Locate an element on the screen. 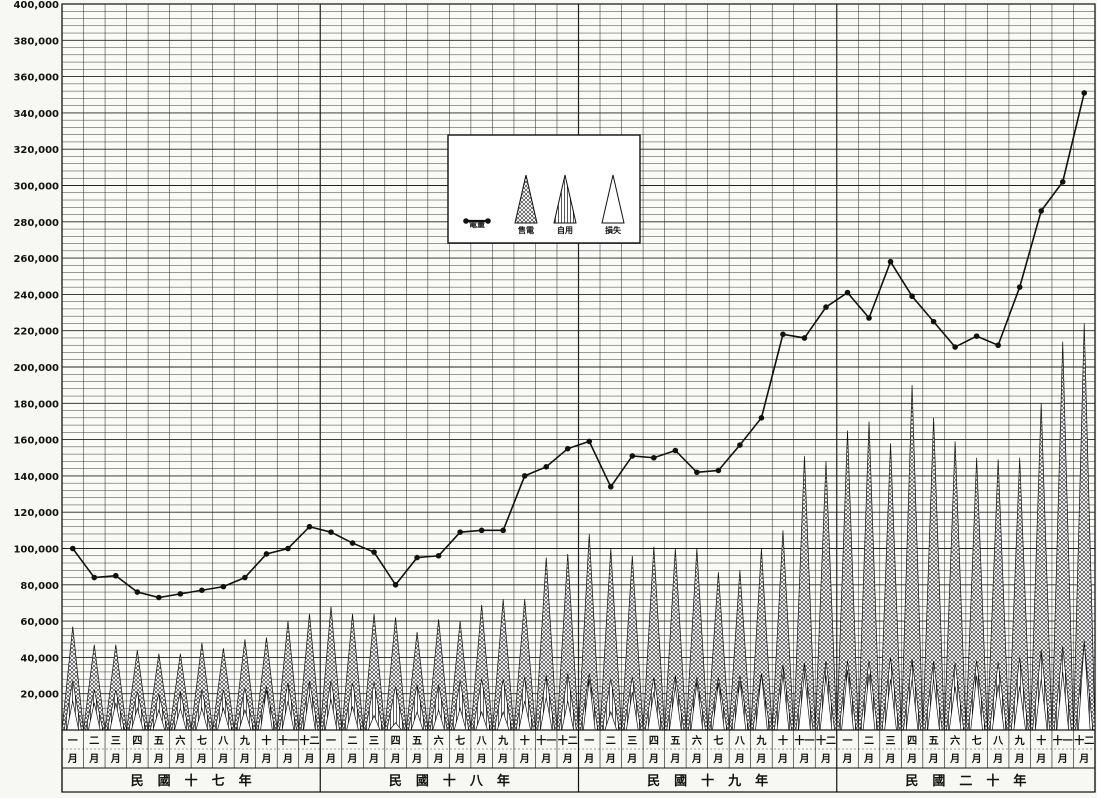  y-tick-label: 120,000 is located at coordinates (36, 513).